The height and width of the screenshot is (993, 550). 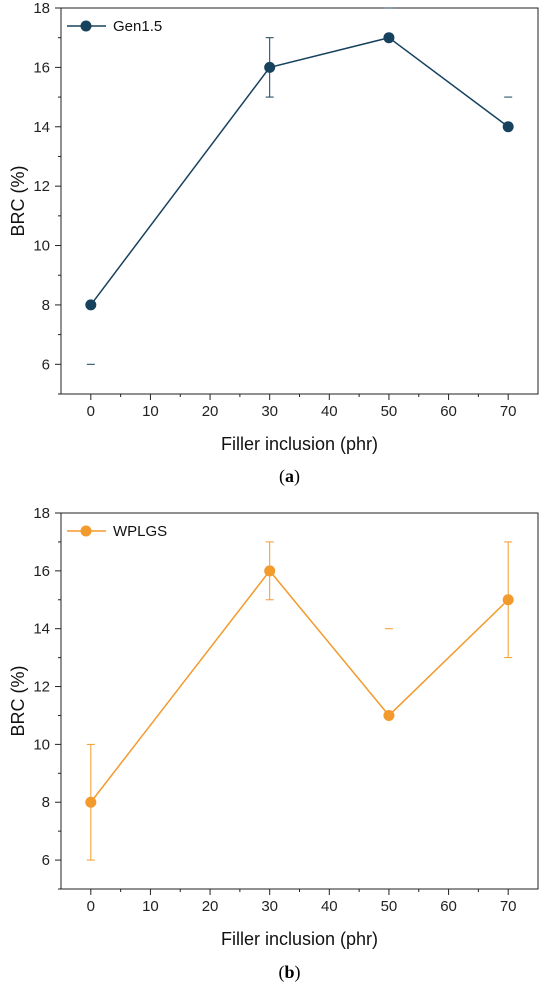 What do you see at coordinates (289, 476) in the screenshot?
I see `panel-label: (a)` at bounding box center [289, 476].